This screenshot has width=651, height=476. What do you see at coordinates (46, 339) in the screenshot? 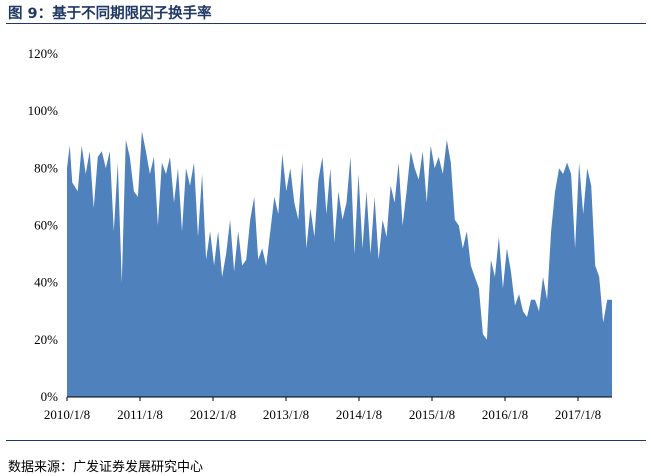
I see `y-tick-label: 20%` at bounding box center [46, 339].